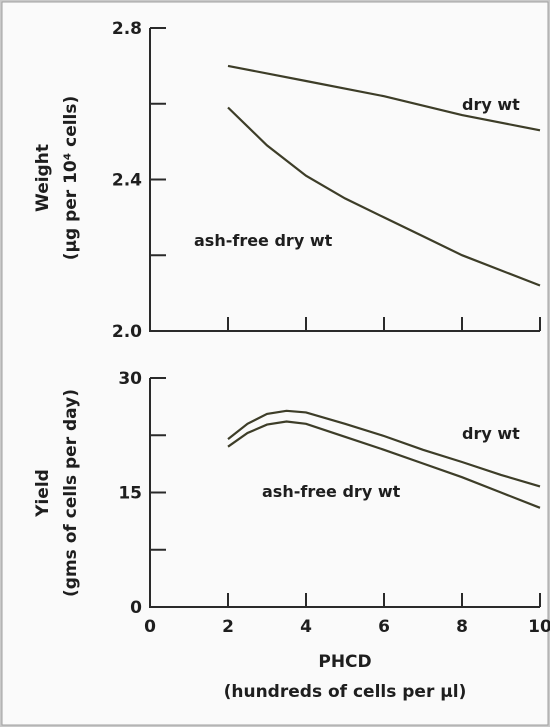  What do you see at coordinates (130, 379) in the screenshot?
I see `yield-y-tick-label: 30` at bounding box center [130, 379].